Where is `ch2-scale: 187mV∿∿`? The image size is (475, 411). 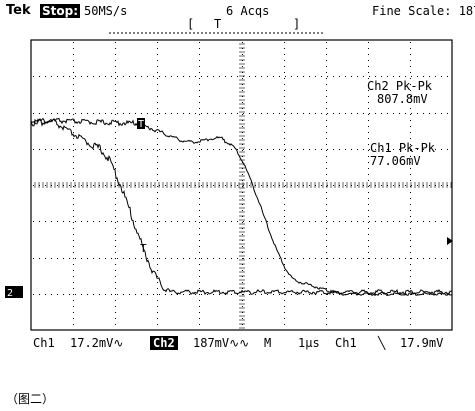
ch2-scale: 187mV∿∿ is located at coordinates (221, 343).